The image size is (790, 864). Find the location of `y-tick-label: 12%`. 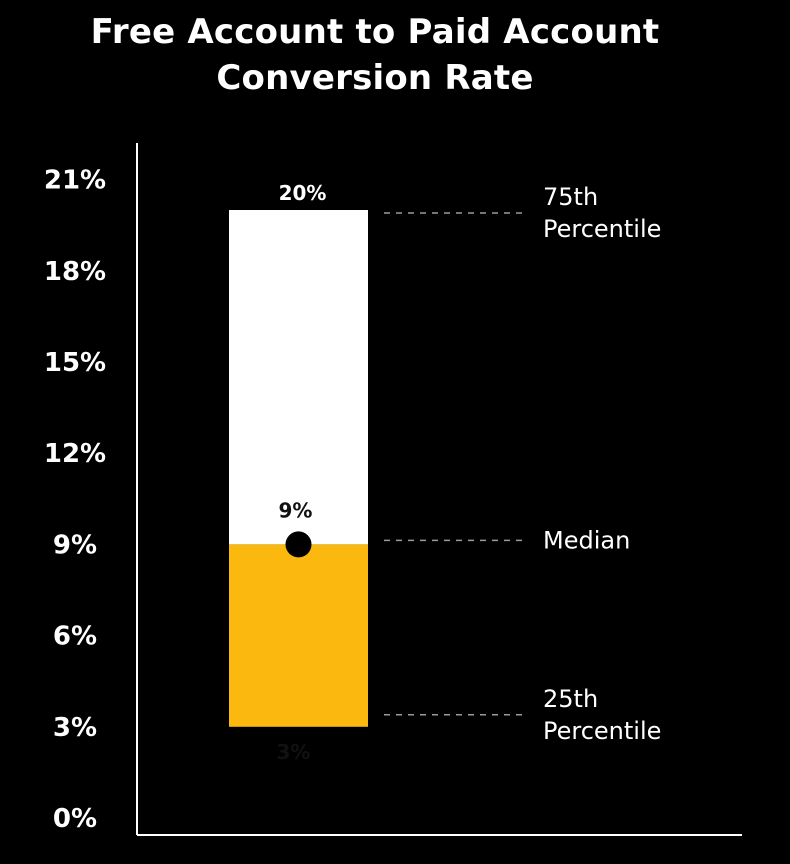

y-tick-label: 12% is located at coordinates (75, 454).